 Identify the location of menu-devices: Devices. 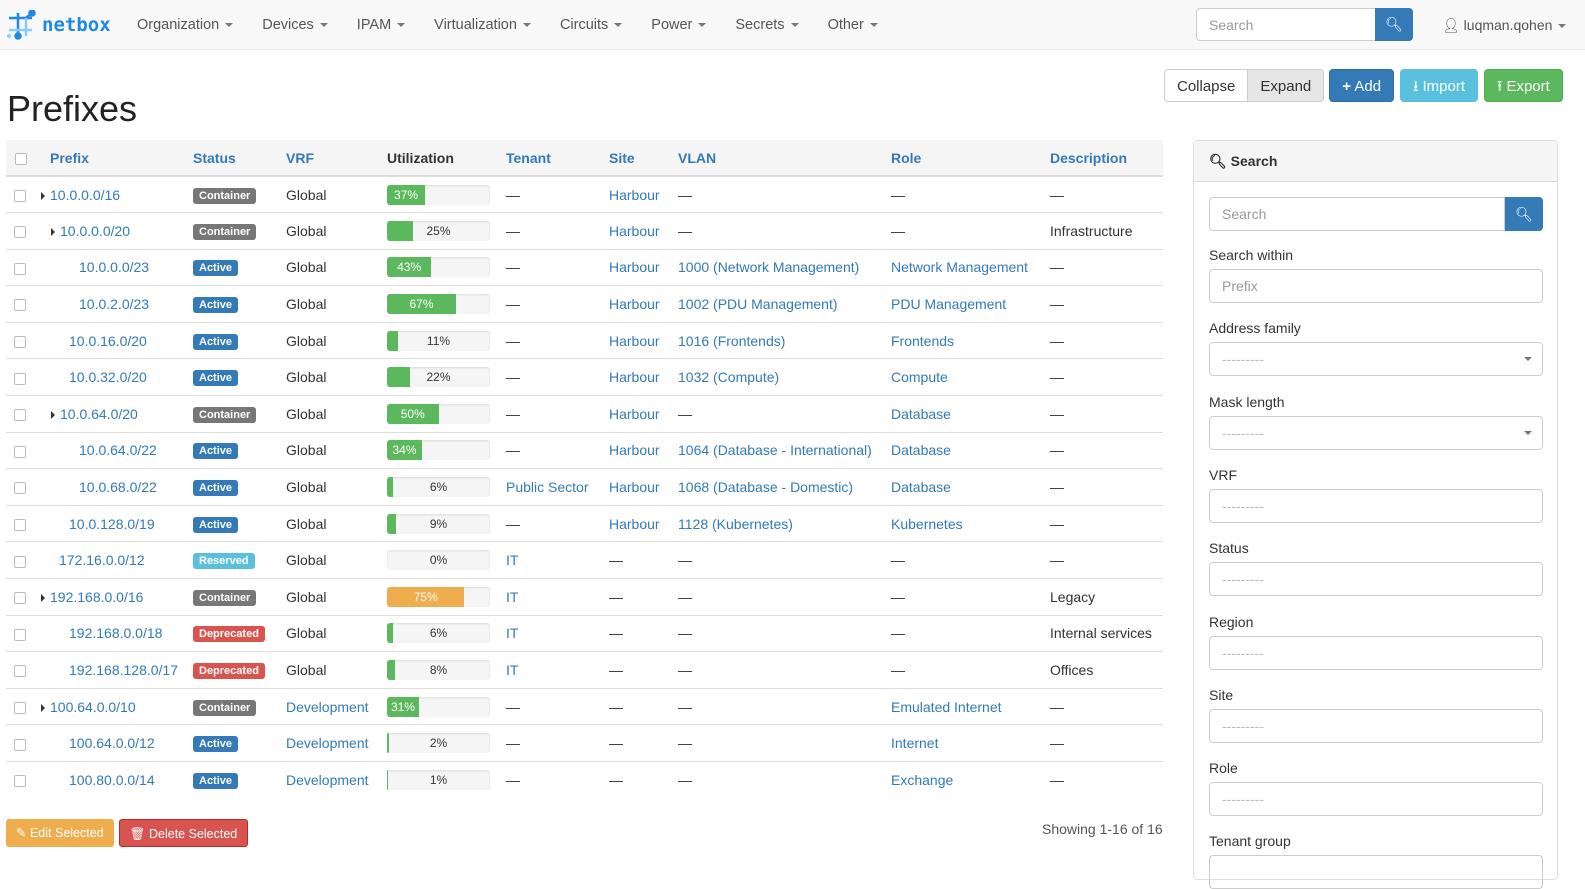
(295, 25).